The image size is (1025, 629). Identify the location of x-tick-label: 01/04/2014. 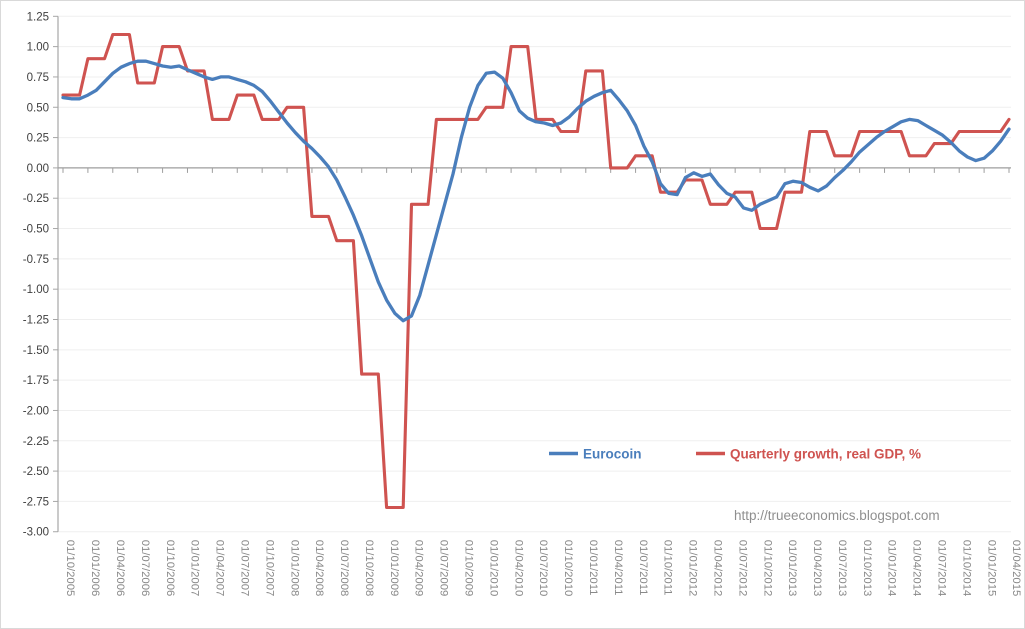
(917, 568).